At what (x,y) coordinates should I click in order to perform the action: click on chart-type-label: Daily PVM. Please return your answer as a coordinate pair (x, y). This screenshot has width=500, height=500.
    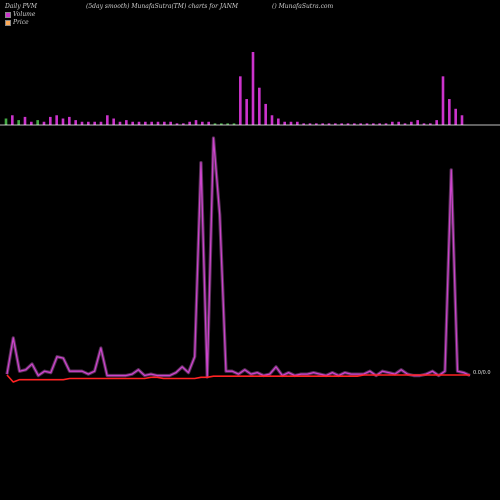
    Looking at the image, I should click on (21, 6).